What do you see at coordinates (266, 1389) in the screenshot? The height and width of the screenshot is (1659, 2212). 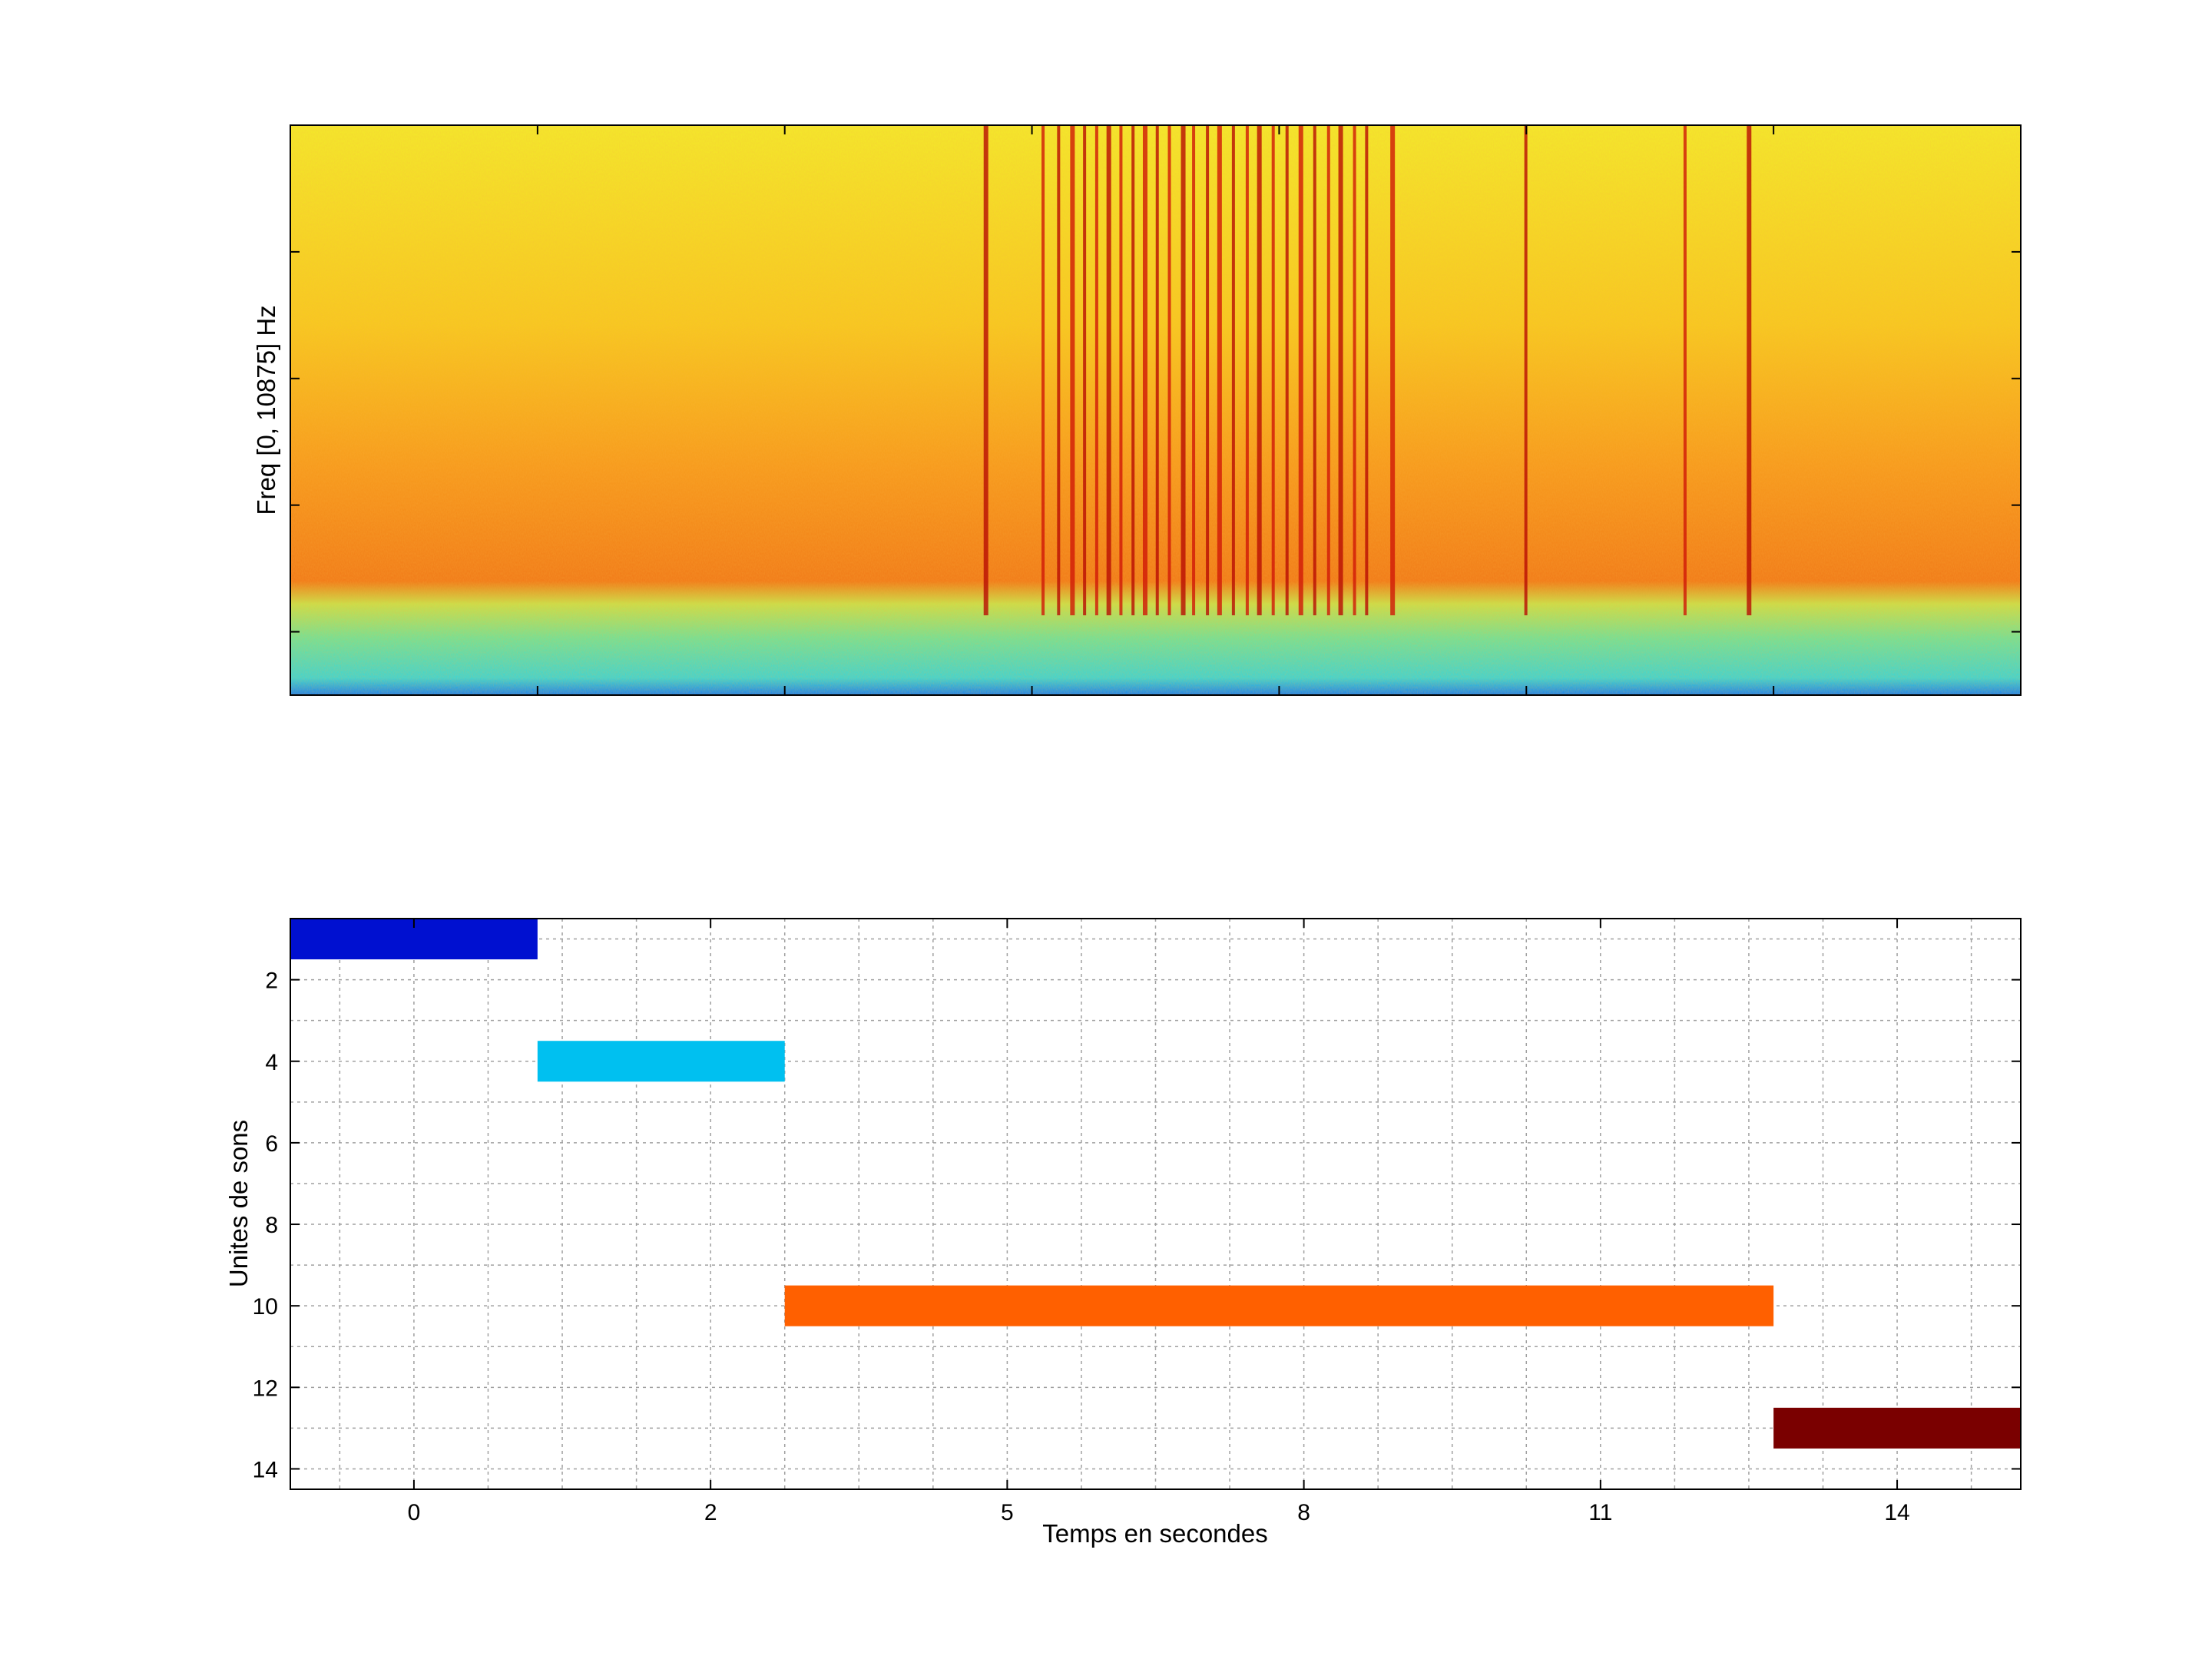 I see `y-tick-label: 12` at bounding box center [266, 1389].